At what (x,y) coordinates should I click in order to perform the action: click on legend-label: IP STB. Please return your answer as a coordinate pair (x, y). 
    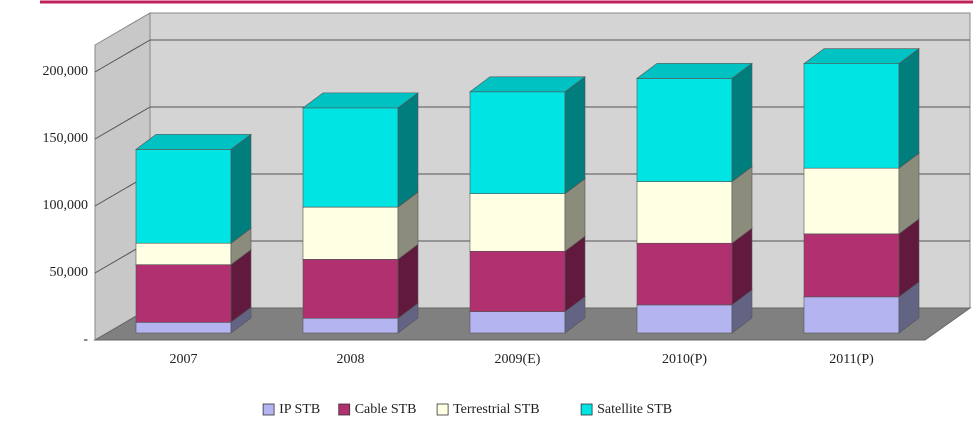
    Looking at the image, I should click on (299, 409).